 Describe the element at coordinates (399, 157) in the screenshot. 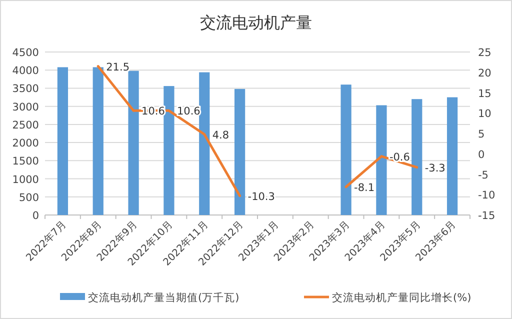

I see `data-label: -0.6` at that location.